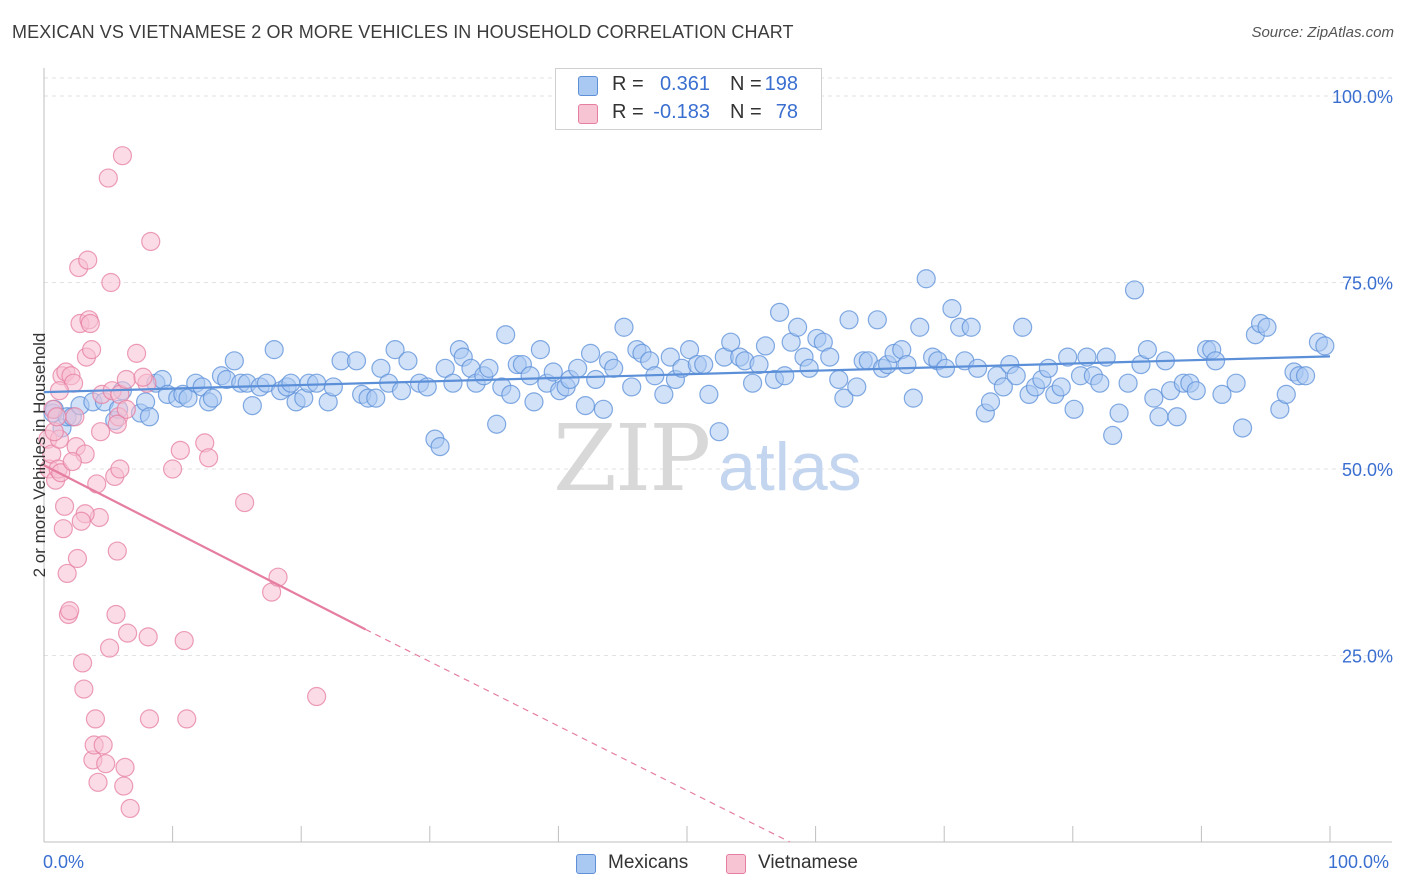  I want to click on trend-line-vietnamese, so click(205, 547).